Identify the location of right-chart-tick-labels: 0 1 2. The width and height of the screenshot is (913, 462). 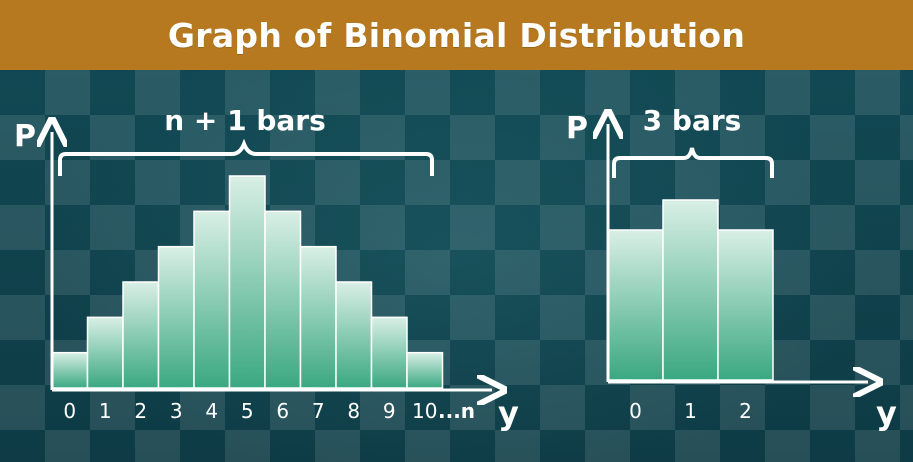
(690, 411).